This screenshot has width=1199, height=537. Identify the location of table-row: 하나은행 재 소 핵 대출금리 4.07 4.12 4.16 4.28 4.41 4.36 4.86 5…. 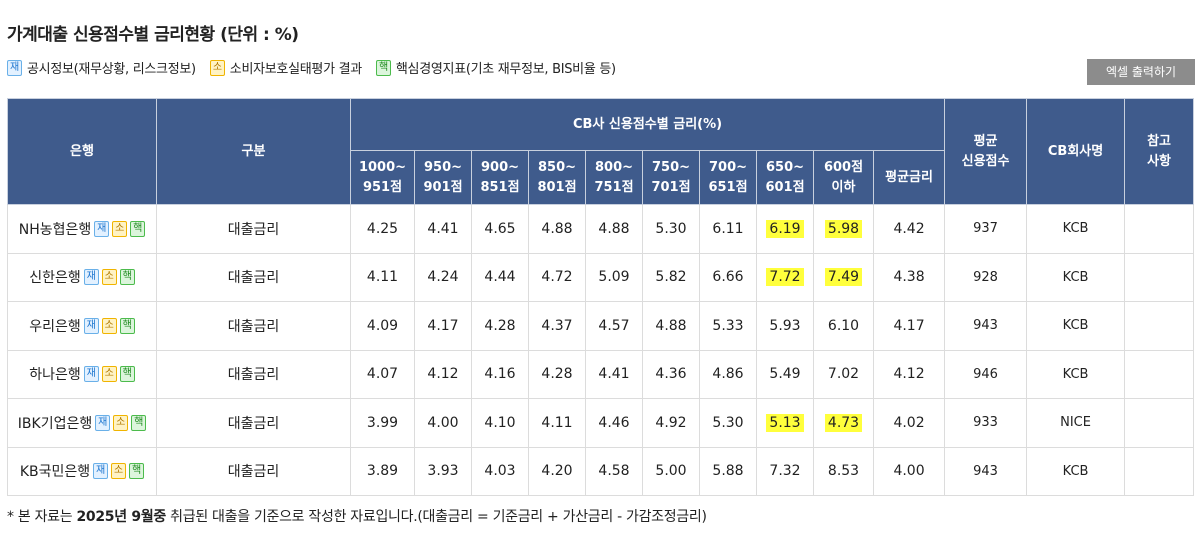
(601, 374).